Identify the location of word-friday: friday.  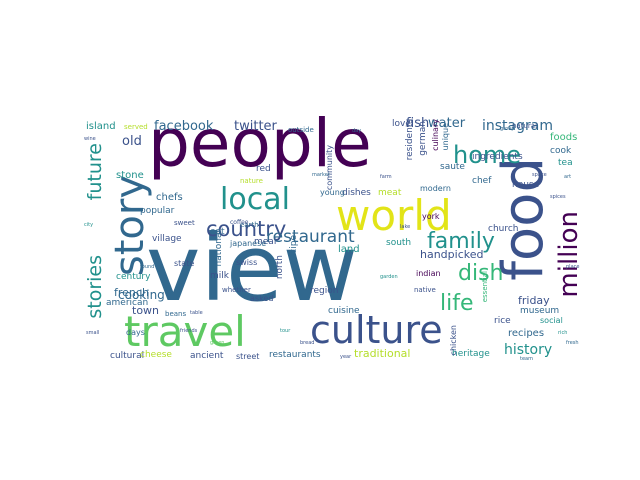
(534, 300).